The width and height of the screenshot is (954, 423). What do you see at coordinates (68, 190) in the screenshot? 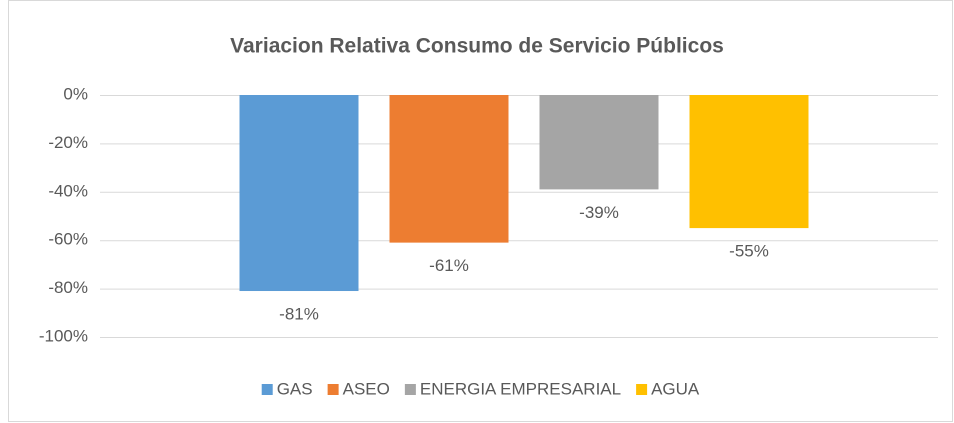
I see `y-tick-label: -40%` at bounding box center [68, 190].